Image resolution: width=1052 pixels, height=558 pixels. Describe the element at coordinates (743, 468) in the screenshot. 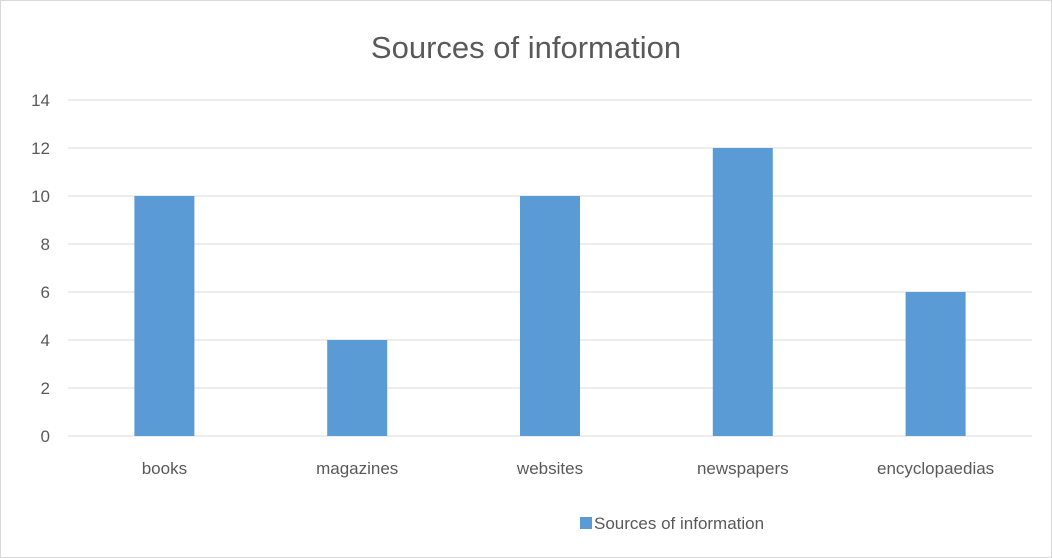

I see `x-category-label: newspapers` at that location.